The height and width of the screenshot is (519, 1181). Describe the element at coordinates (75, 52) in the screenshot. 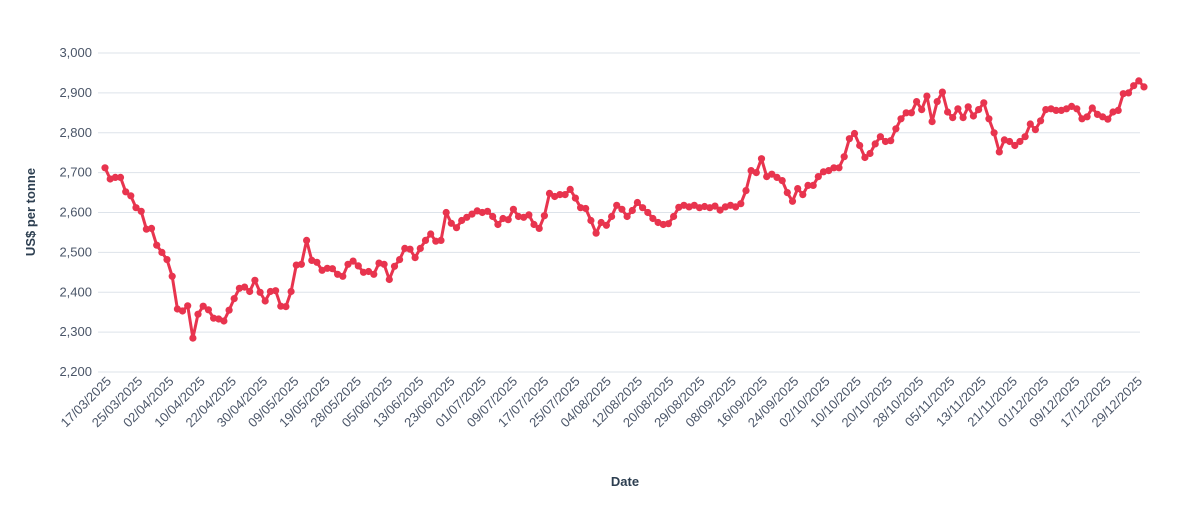

I see `y-tick-label: 3,000` at that location.